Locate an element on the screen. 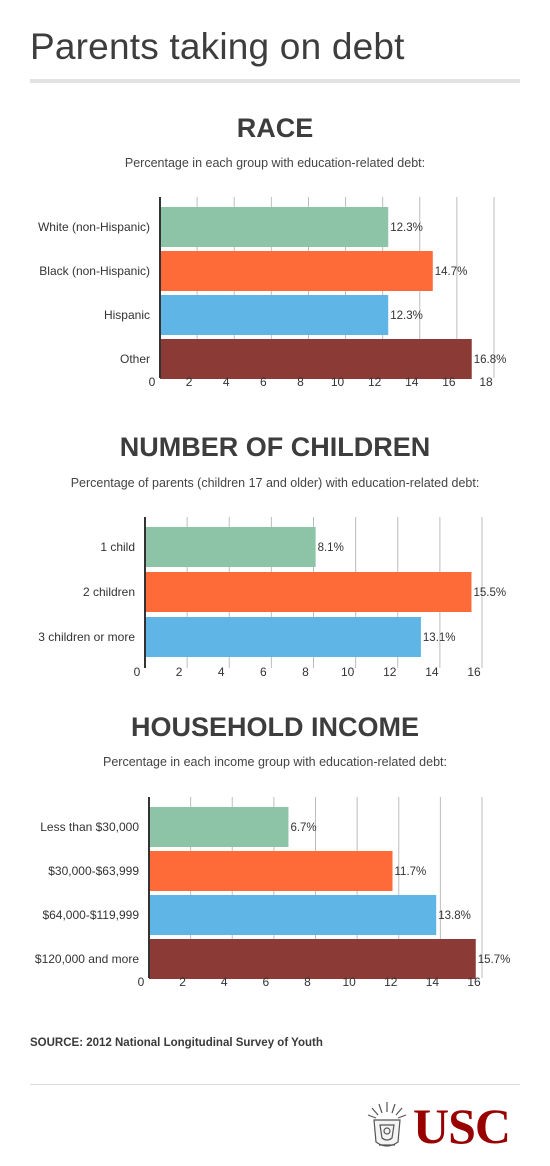  value-label: 13.1% is located at coordinates (439, 638).